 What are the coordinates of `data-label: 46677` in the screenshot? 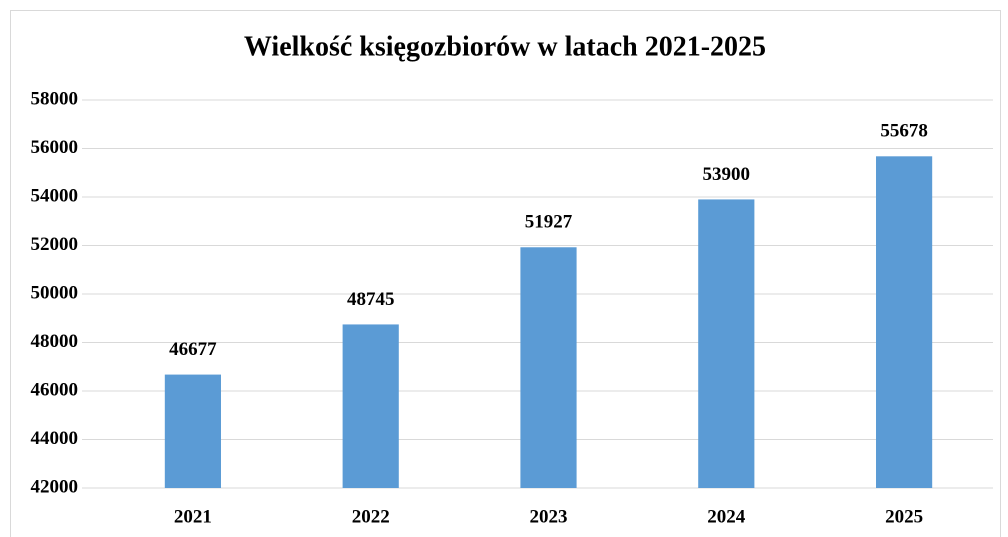 It's located at (193, 349).